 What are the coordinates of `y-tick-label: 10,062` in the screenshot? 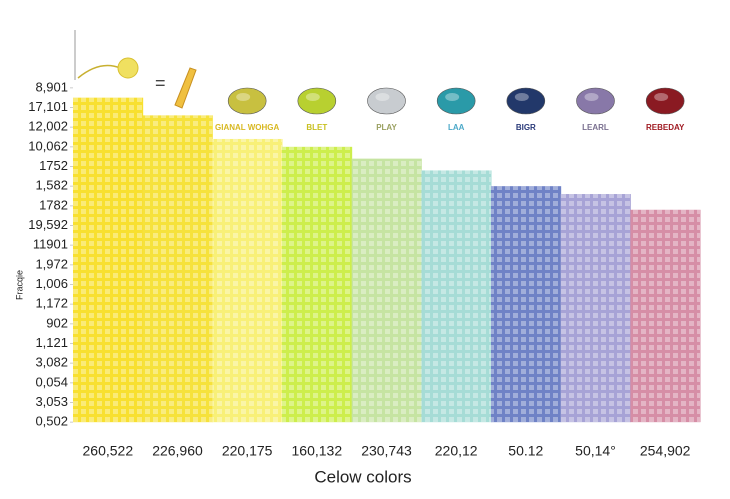 It's located at (48, 145).